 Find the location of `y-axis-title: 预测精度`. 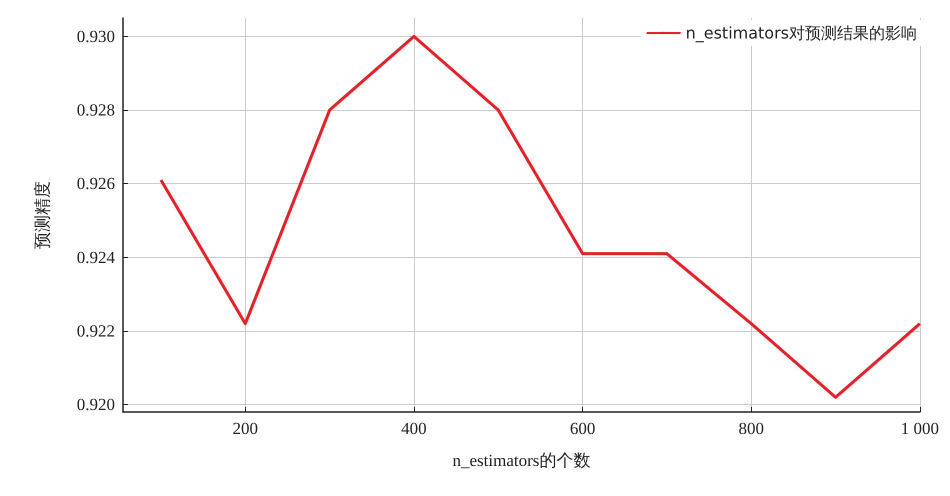

y-axis-title: 预测精度 is located at coordinates (42, 215).